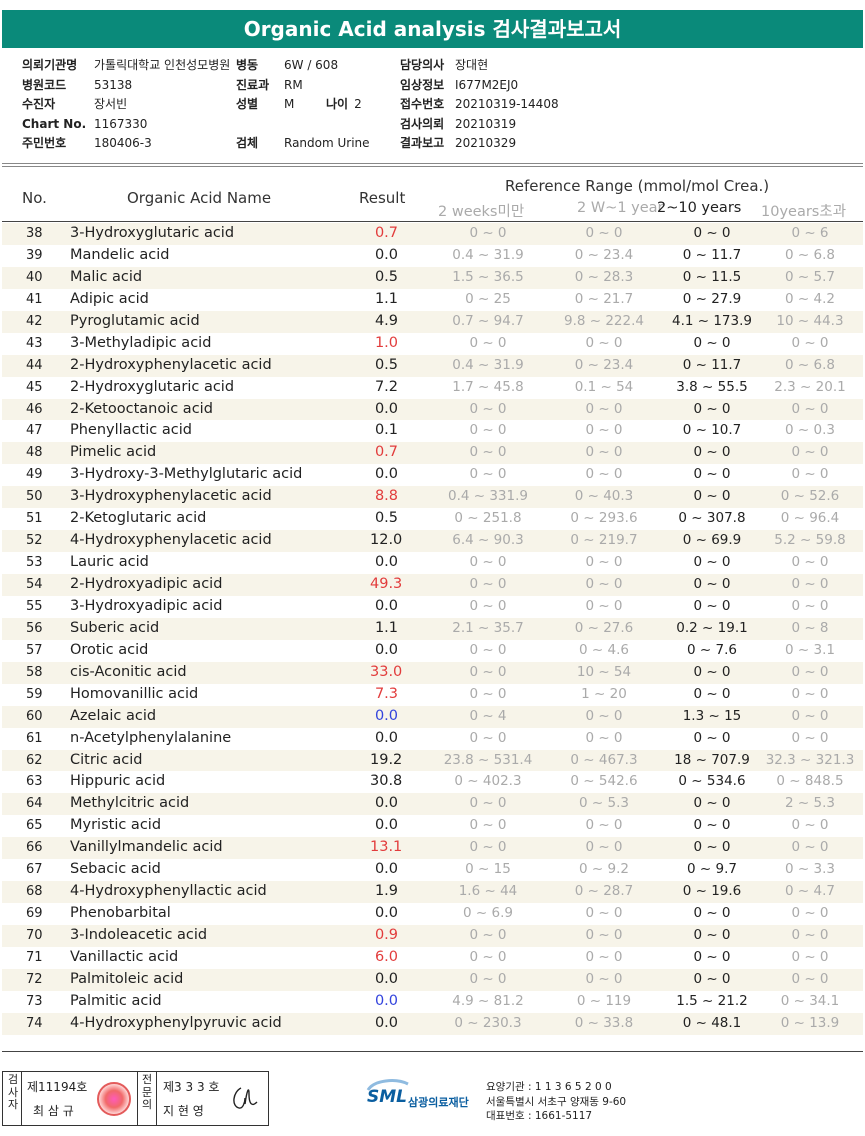 This screenshot has height=1136, width=865. What do you see at coordinates (106, 276) in the screenshot?
I see `row-acid-name: Malic acid` at bounding box center [106, 276].